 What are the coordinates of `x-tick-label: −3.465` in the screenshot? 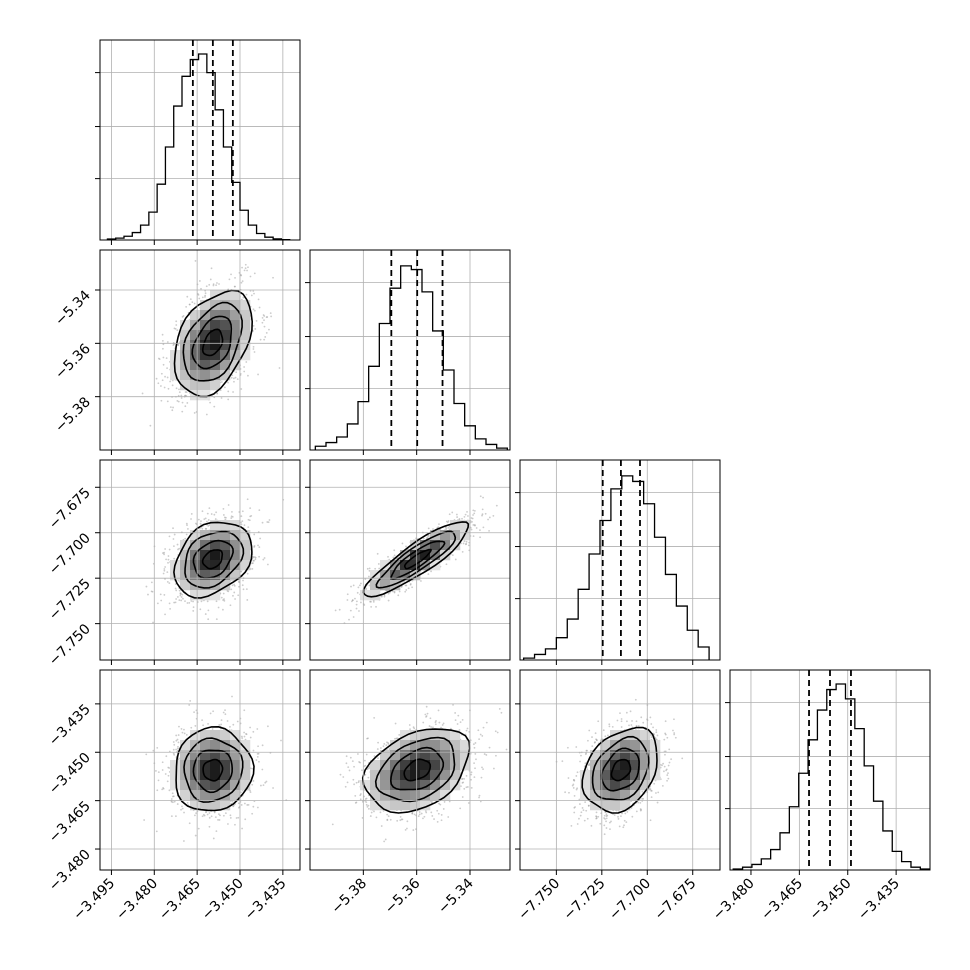 It's located at (180, 900).